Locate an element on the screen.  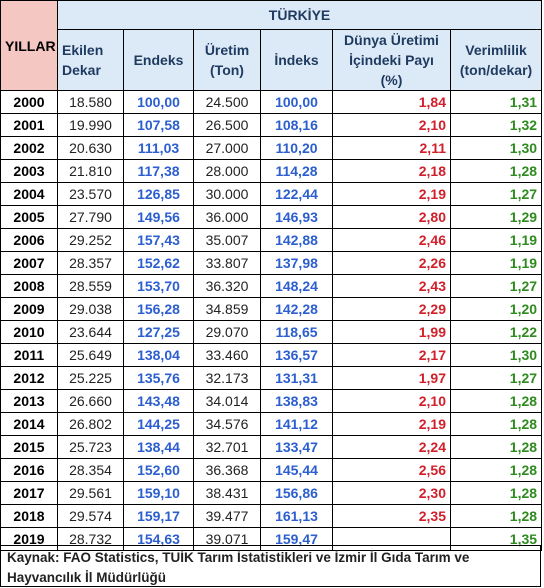
indeks-cell: 146,93 is located at coordinates (296, 217).